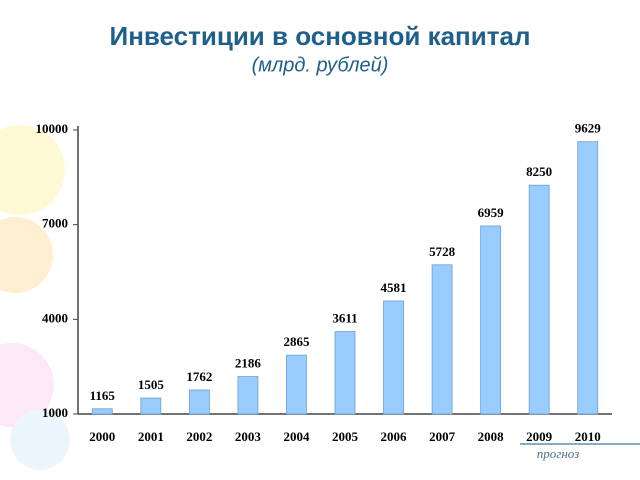 Image resolution: width=640 pixels, height=480 pixels. Describe the element at coordinates (394, 287) in the screenshot. I see `value-label: 4581` at that location.